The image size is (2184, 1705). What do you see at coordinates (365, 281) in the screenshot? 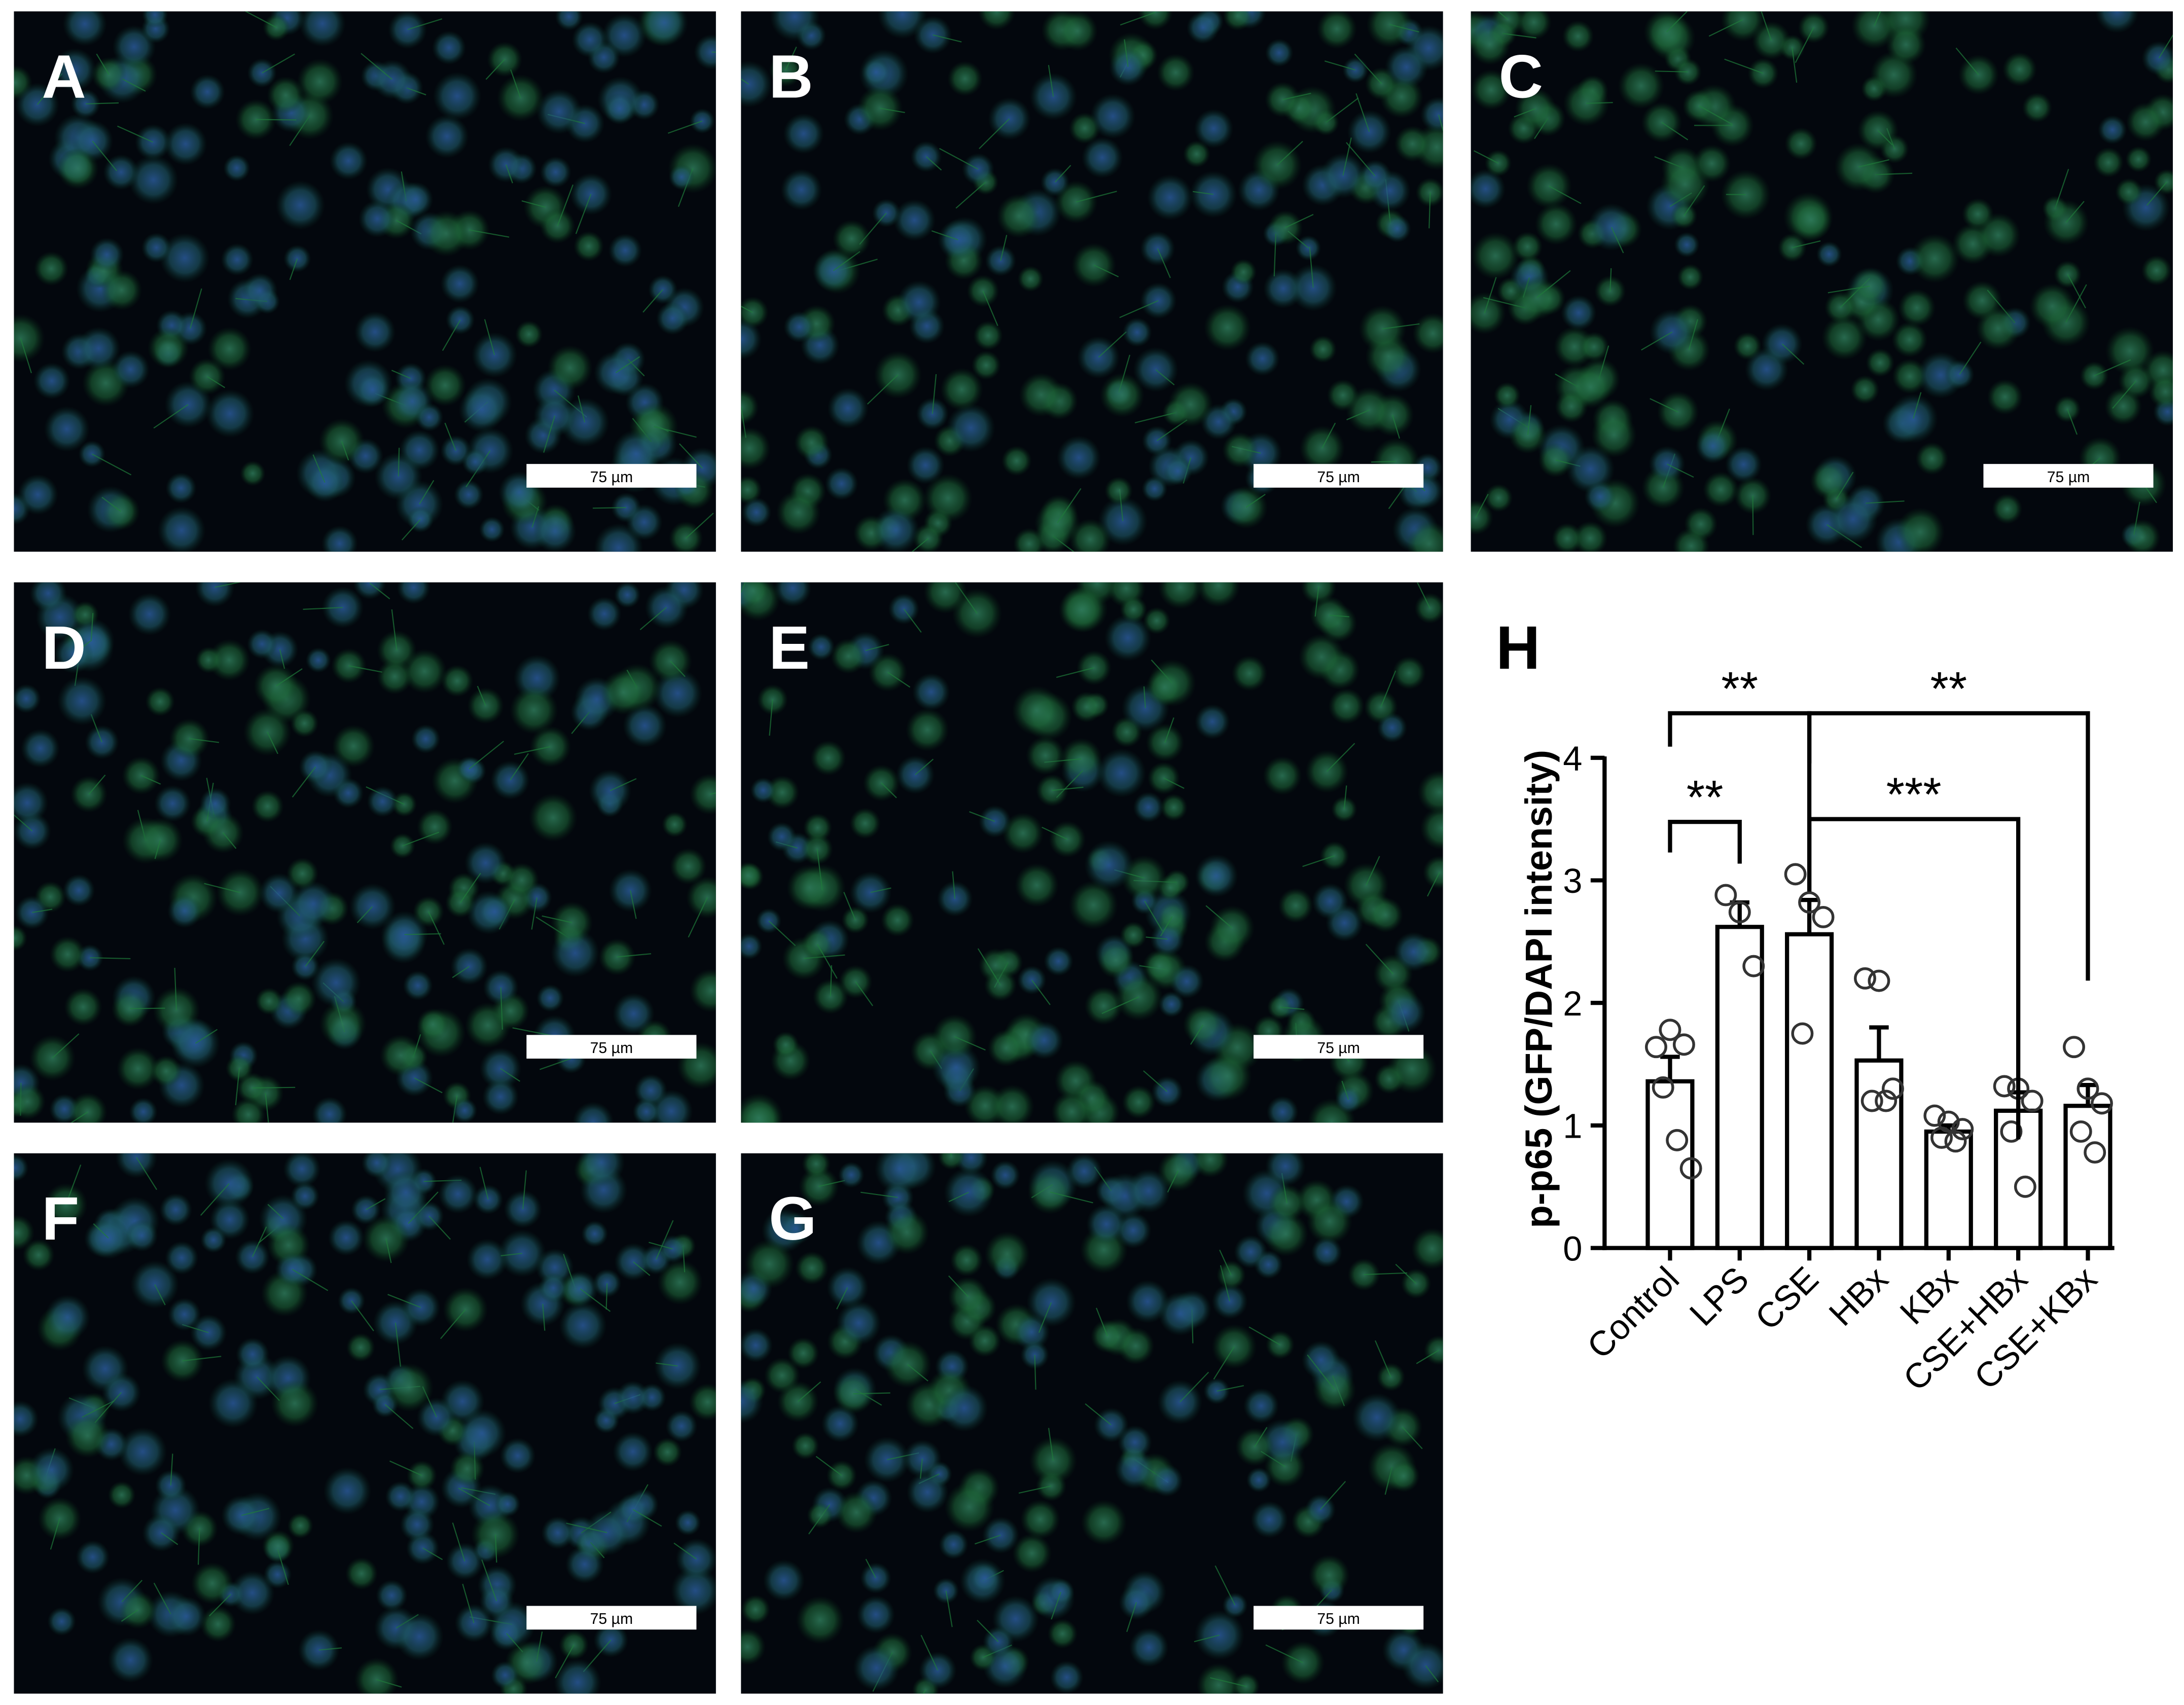
I see `micrograph-panel: A 75 µm` at bounding box center [365, 281].